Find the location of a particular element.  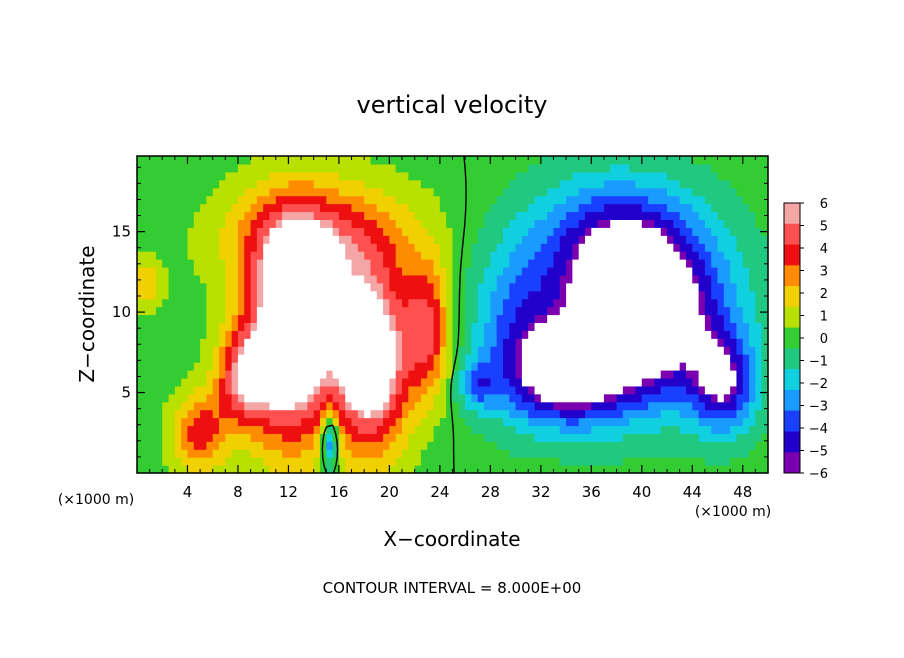

y-tick-label: 10 is located at coordinates (121, 312).